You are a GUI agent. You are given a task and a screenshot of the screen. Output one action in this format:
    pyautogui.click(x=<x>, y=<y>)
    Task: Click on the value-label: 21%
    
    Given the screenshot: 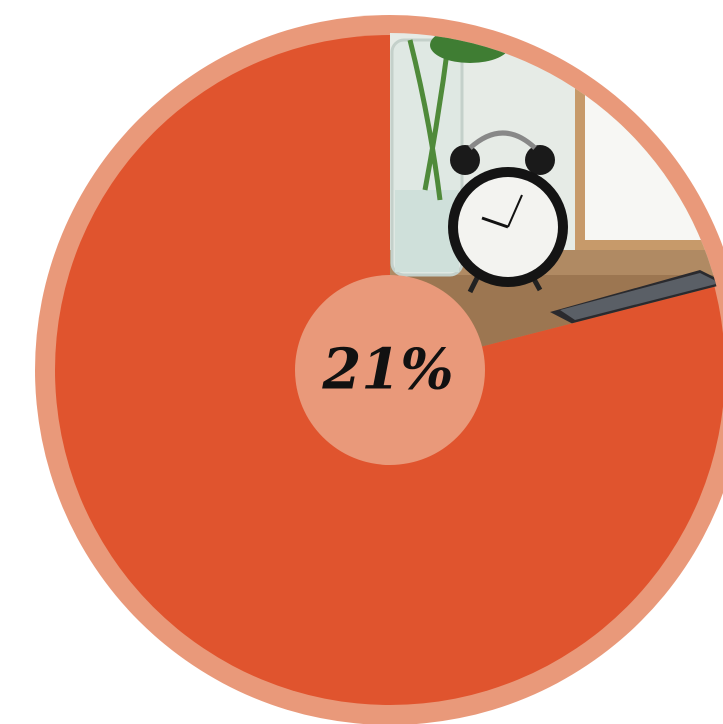 What is the action you would take?
    pyautogui.click(x=387, y=370)
    